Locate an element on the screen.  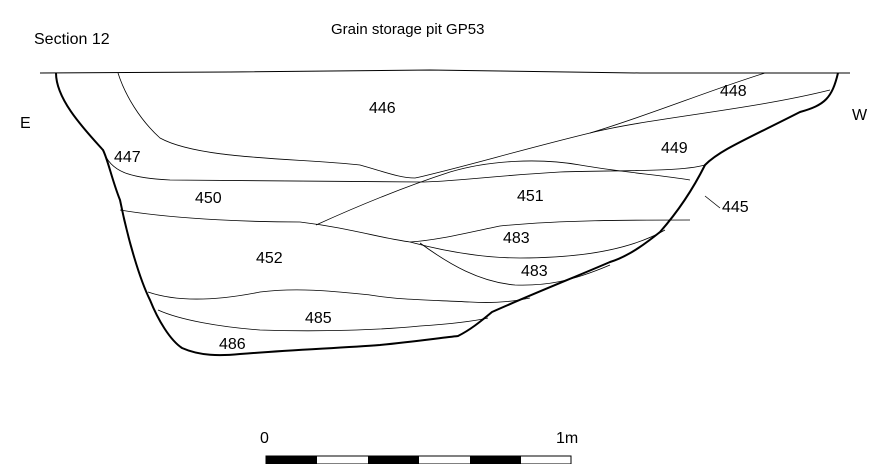
context-label-447: 447 is located at coordinates (127, 157).